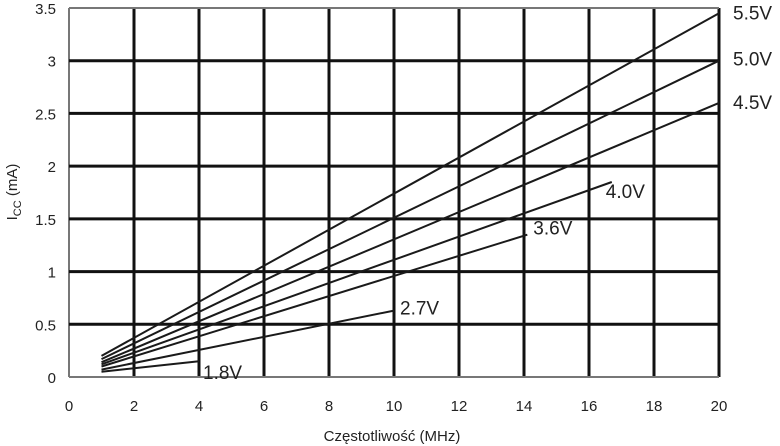 This screenshot has width=780, height=446. I want to click on y-tick-label: 3, so click(52, 62).